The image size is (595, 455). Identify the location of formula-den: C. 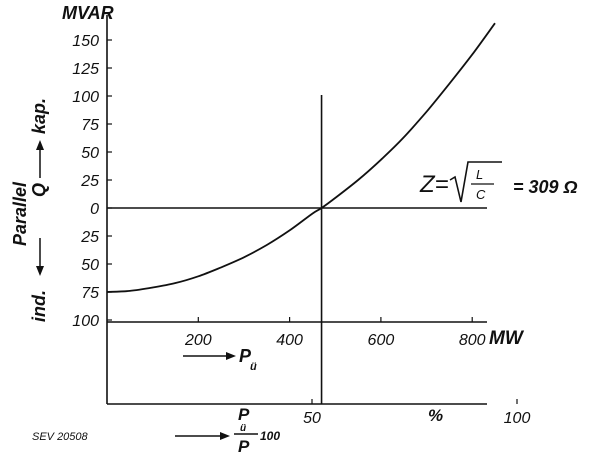
(481, 194).